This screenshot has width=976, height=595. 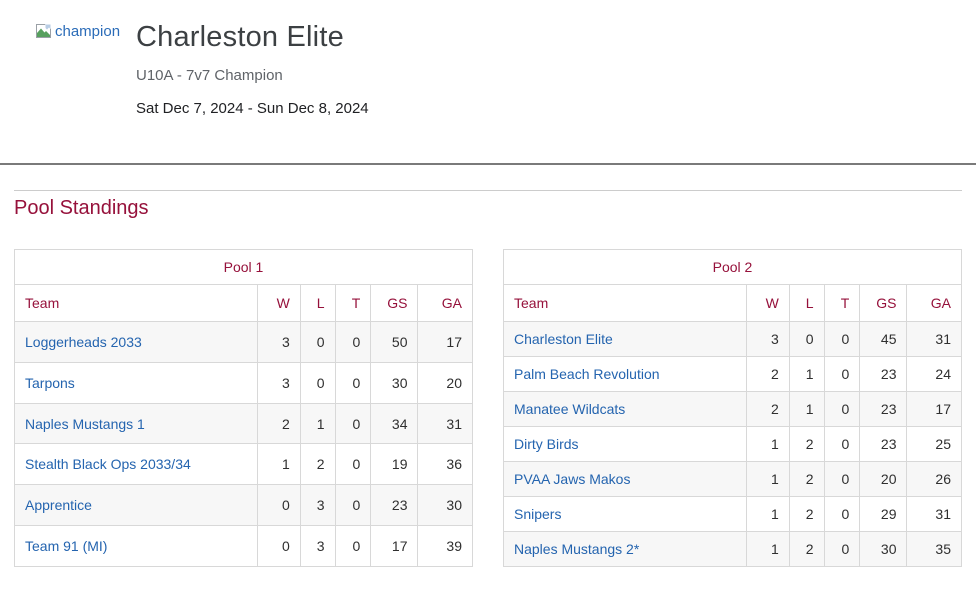 What do you see at coordinates (842, 303) in the screenshot?
I see `column-header-ties: T` at bounding box center [842, 303].